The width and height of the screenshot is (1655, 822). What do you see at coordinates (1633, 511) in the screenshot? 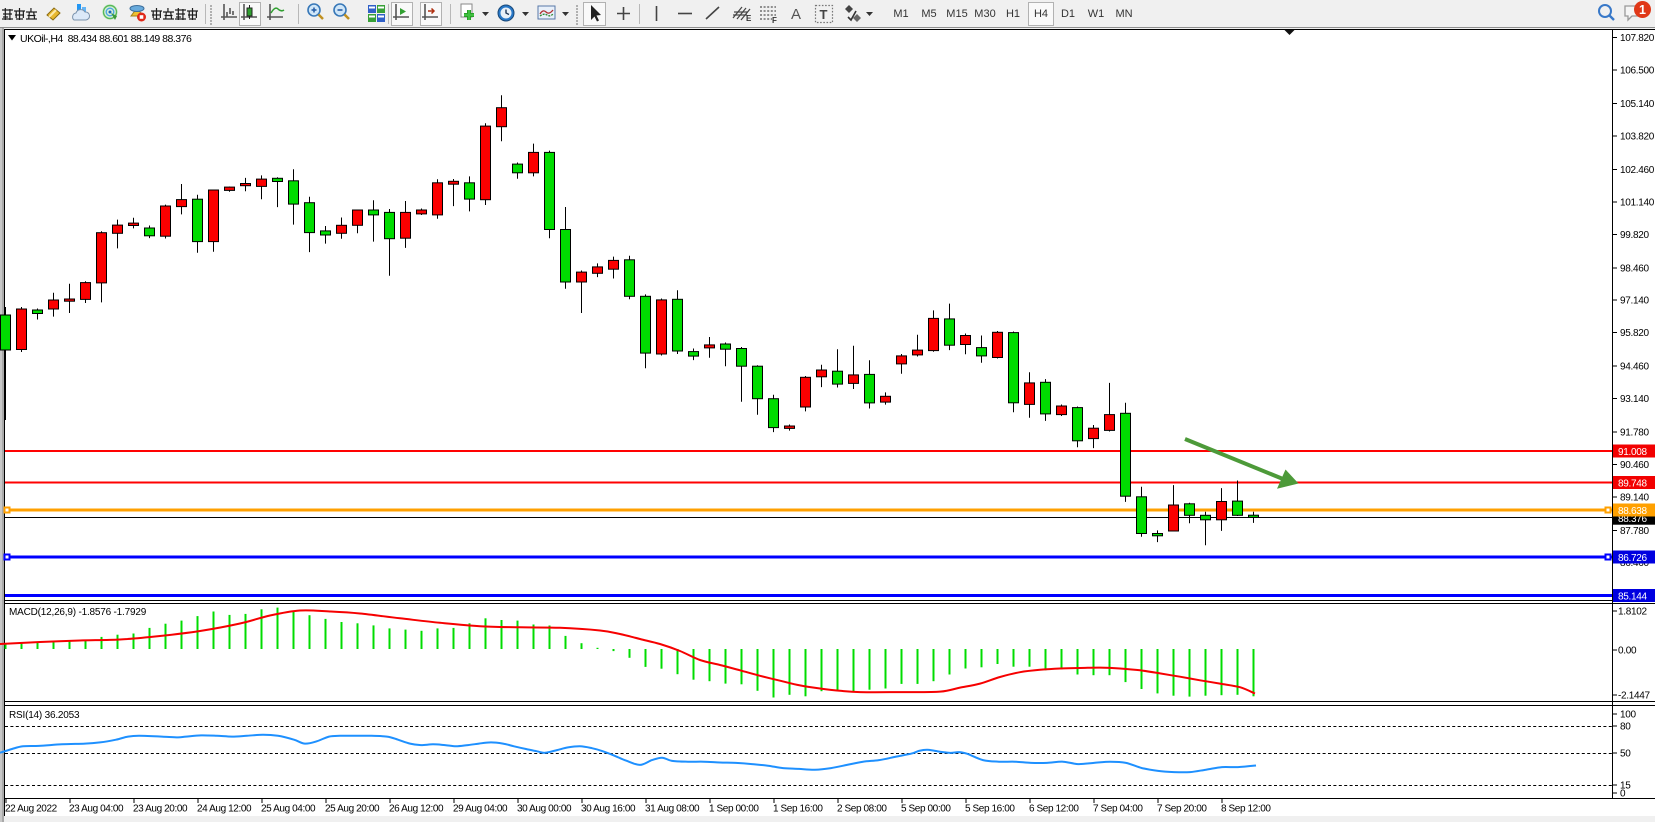
I see `svg-text: 88.638` at bounding box center [1633, 511].